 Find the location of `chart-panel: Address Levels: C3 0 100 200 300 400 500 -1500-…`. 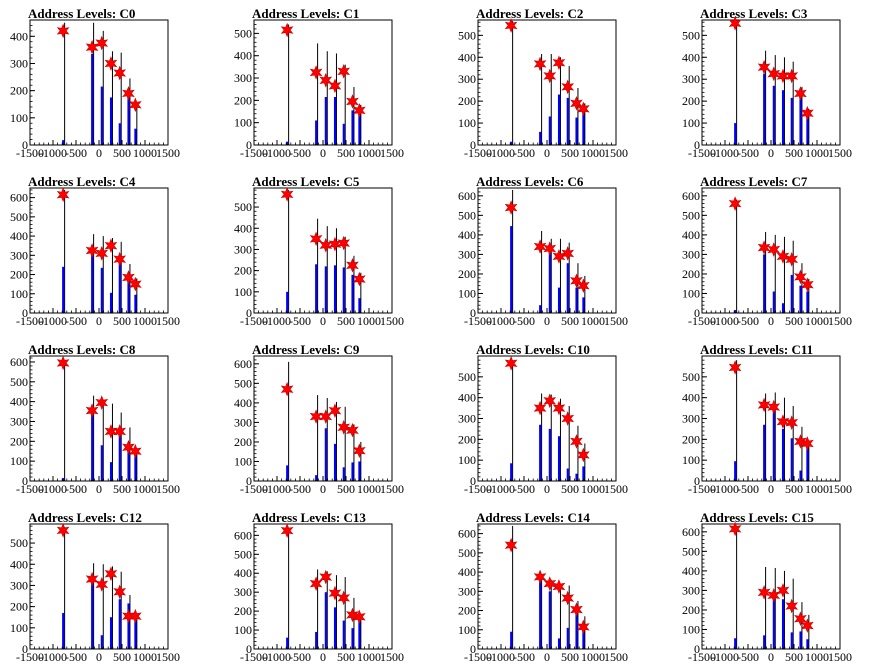

chart-panel: Address Levels: C3 0 100 200 300 400 500 -1500-… is located at coordinates (784, 84).